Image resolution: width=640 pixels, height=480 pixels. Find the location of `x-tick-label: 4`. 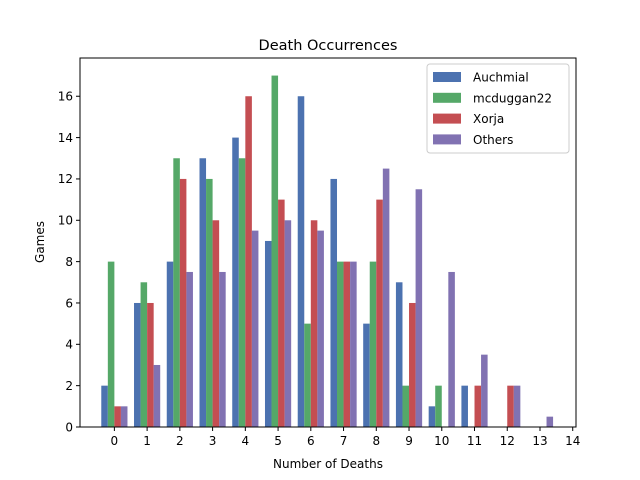

x-tick-label: 4 is located at coordinates (246, 441).